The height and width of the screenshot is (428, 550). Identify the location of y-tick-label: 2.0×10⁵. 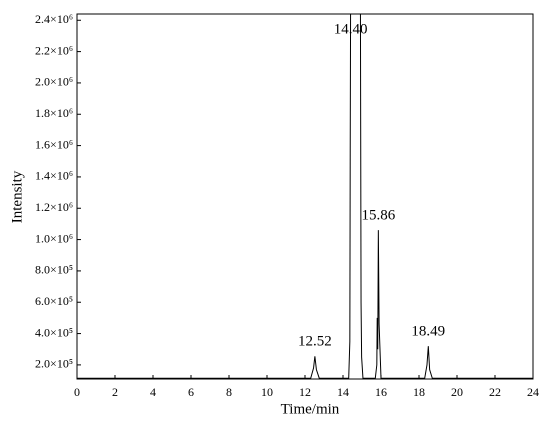
(54, 364).